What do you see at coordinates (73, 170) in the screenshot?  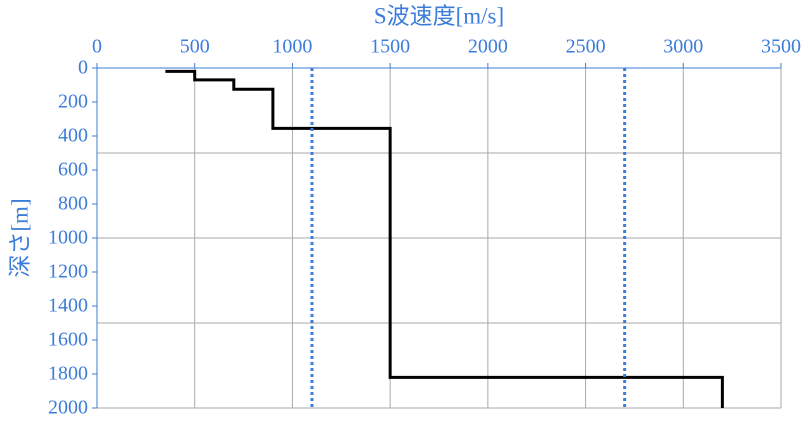 I see `y-tick-label: 600` at bounding box center [73, 170].